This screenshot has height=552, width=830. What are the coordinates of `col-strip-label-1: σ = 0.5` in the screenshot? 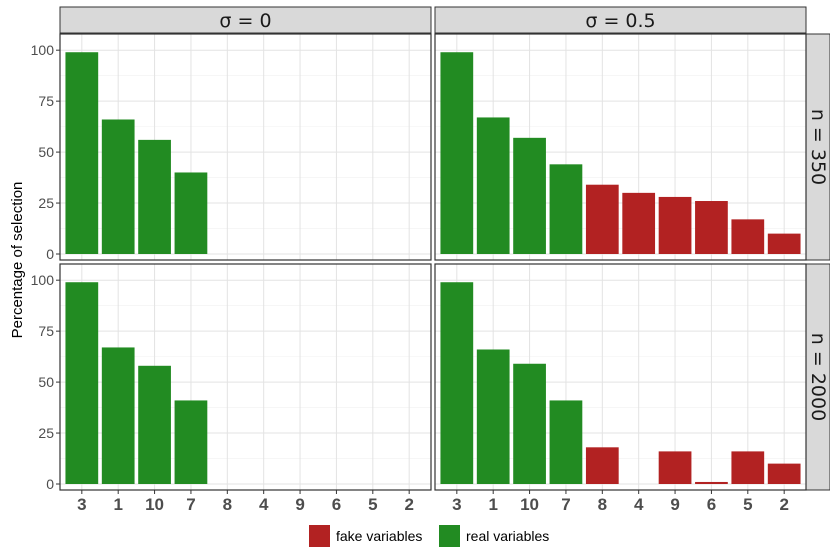 It's located at (620, 21).